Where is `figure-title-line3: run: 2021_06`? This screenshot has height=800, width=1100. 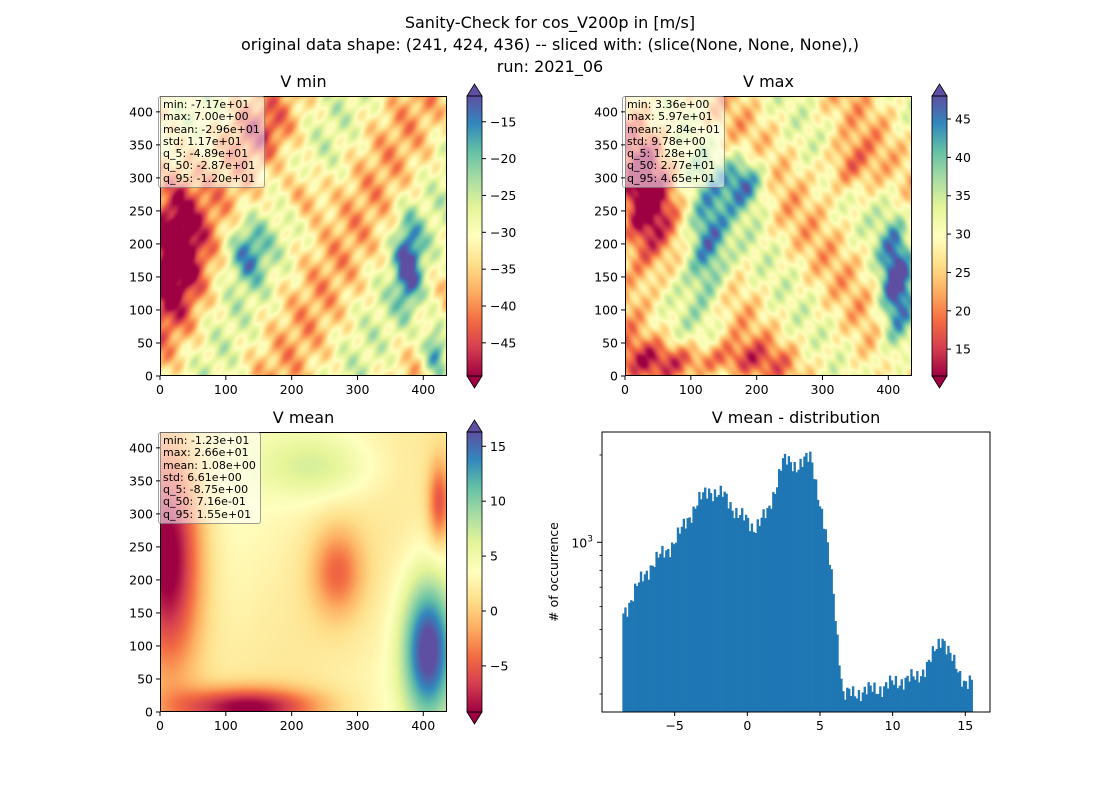
figure-title-line3: run: 2021_06 is located at coordinates (550, 66).